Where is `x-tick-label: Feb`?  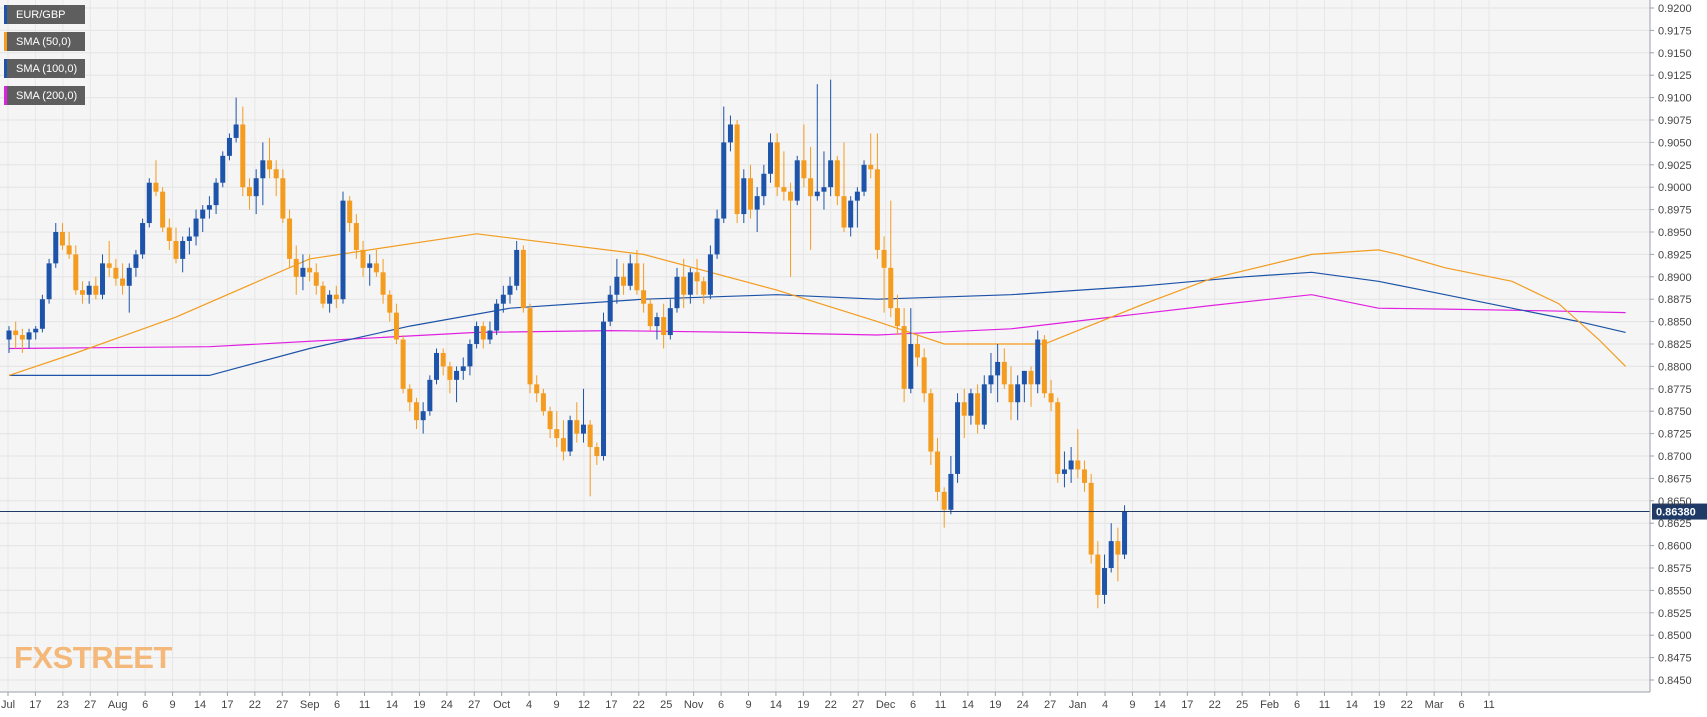 x-tick-label: Feb is located at coordinates (1269, 705).